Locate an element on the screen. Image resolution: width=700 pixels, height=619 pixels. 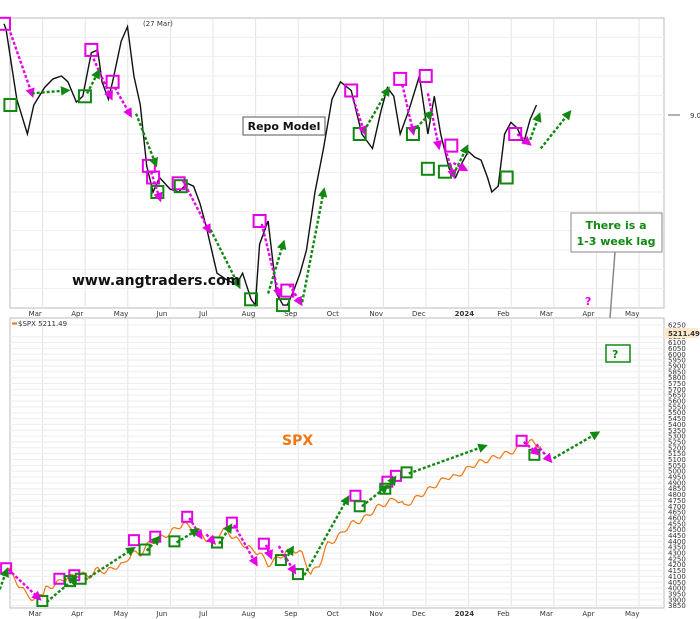
y-tick-label: 4500 is located at coordinates (677, 530).